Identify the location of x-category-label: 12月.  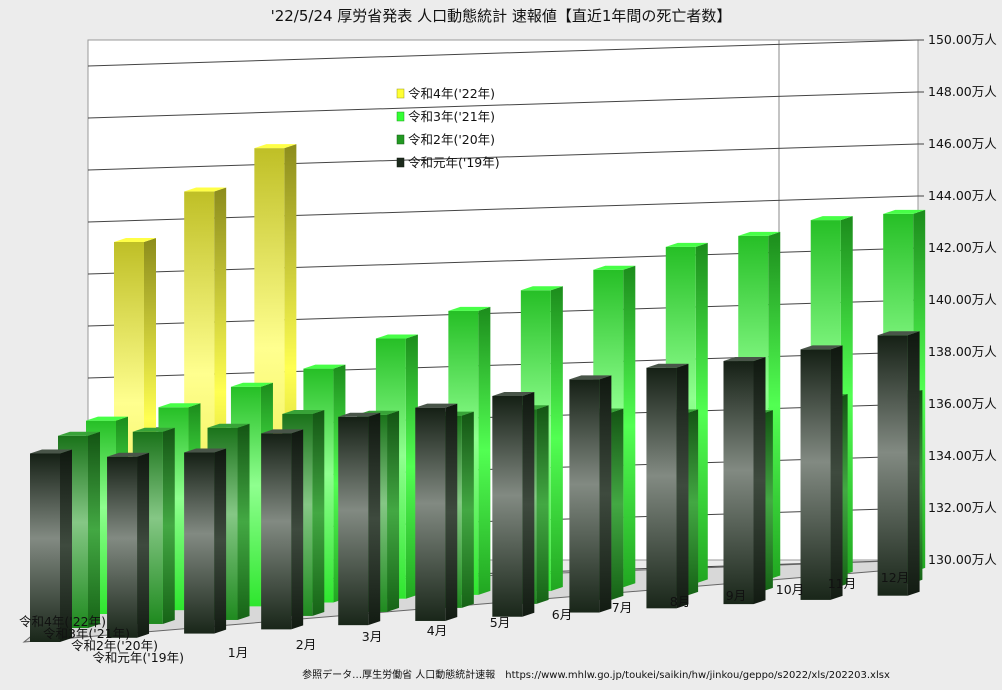
(895, 577).